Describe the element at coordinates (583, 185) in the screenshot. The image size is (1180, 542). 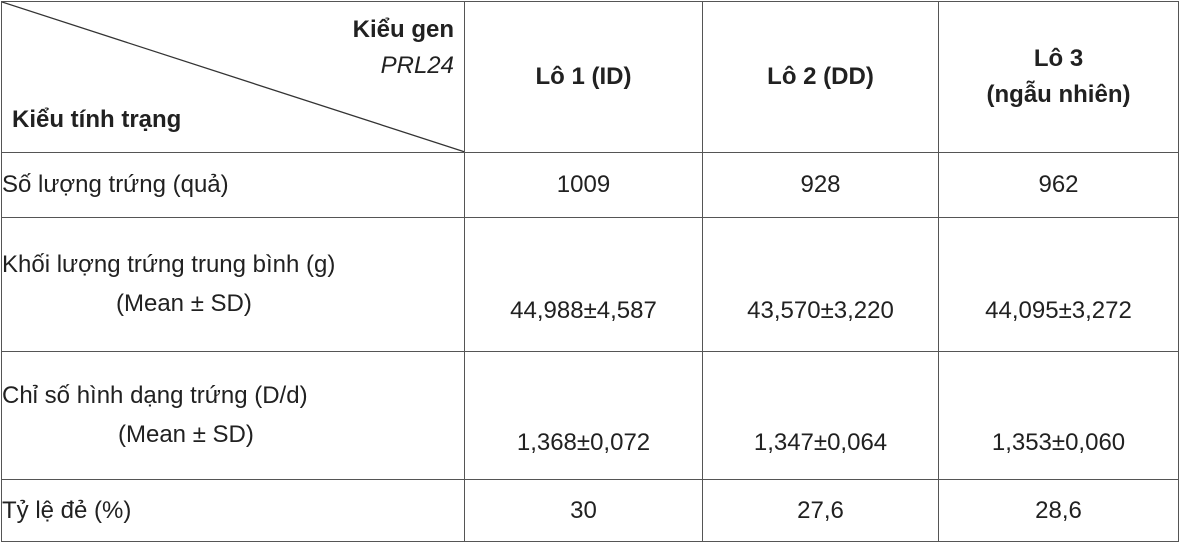
I see `table-cell: 1009` at that location.